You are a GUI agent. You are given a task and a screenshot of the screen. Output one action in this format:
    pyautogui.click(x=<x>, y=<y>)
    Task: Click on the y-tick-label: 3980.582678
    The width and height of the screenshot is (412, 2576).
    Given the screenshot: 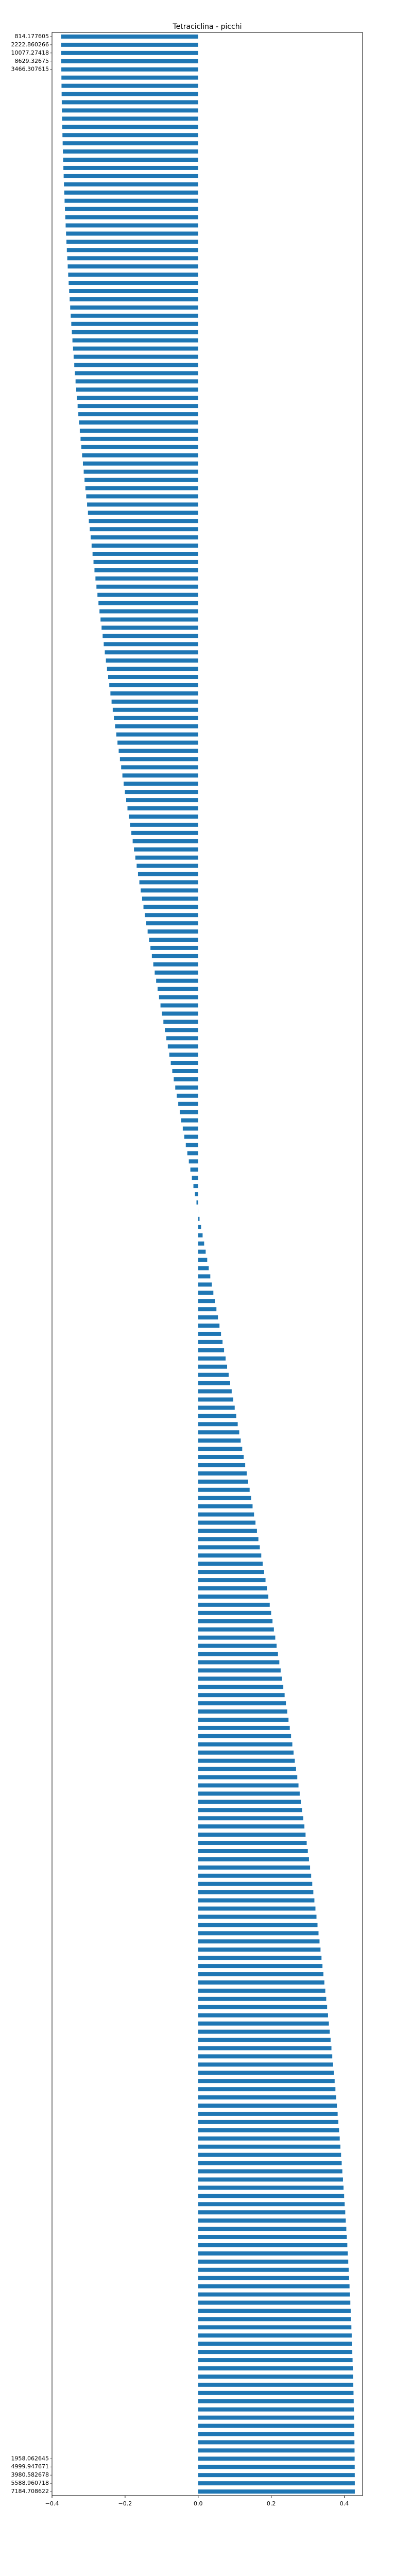 What is the action you would take?
    pyautogui.click(x=30, y=2474)
    